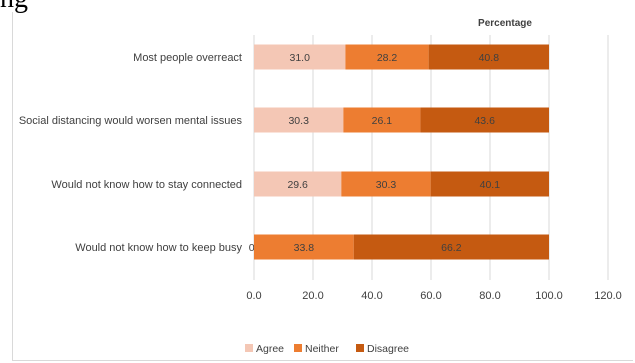  Describe the element at coordinates (249, 348) in the screenshot. I see `legend-swatch-agree` at that location.